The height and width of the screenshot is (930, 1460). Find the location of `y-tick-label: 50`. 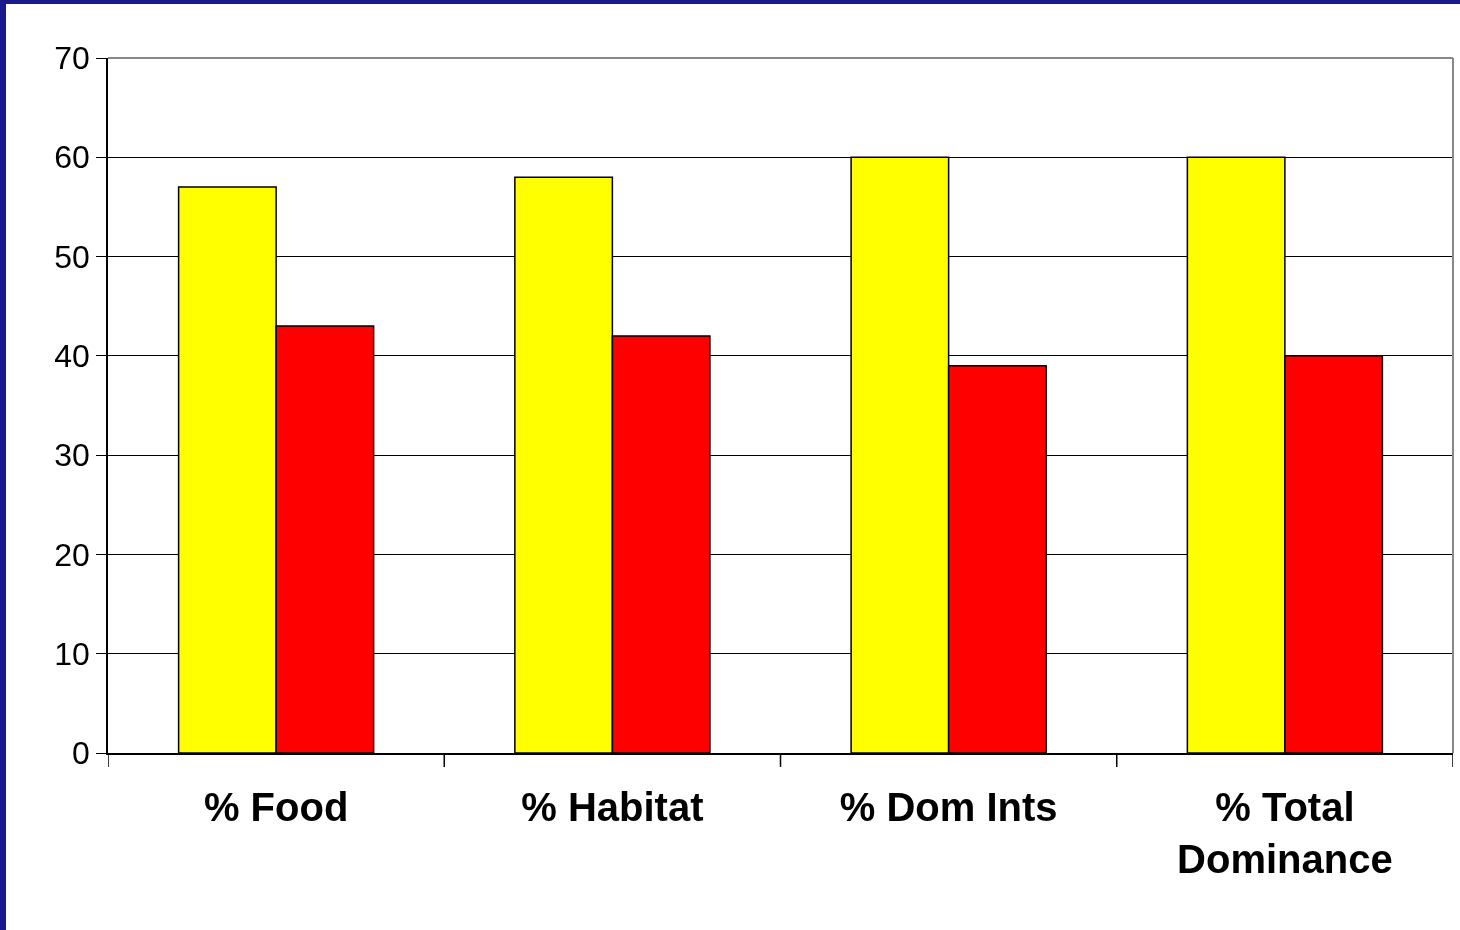

y-tick-label: 50 is located at coordinates (72, 256).